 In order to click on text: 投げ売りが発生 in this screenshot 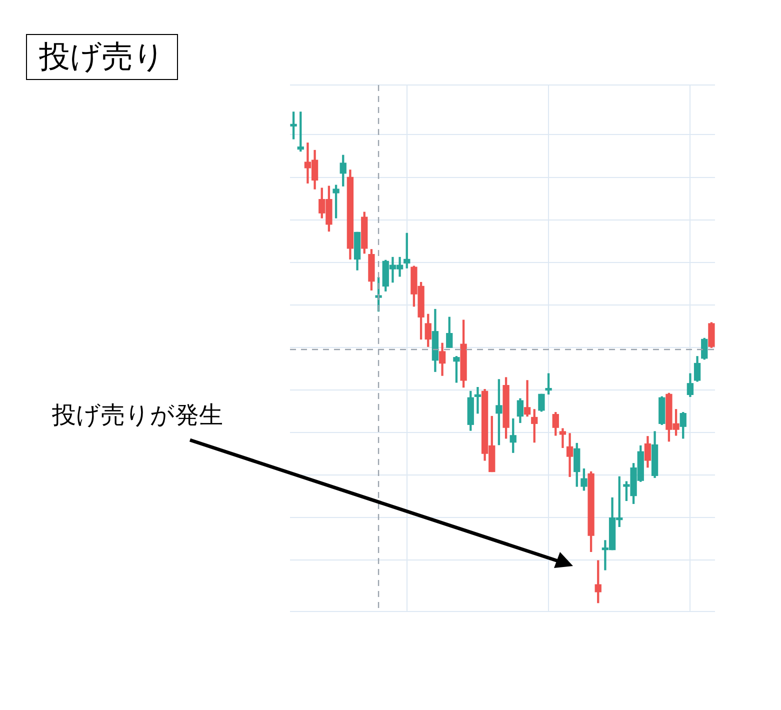, I will do `click(137, 415)`.